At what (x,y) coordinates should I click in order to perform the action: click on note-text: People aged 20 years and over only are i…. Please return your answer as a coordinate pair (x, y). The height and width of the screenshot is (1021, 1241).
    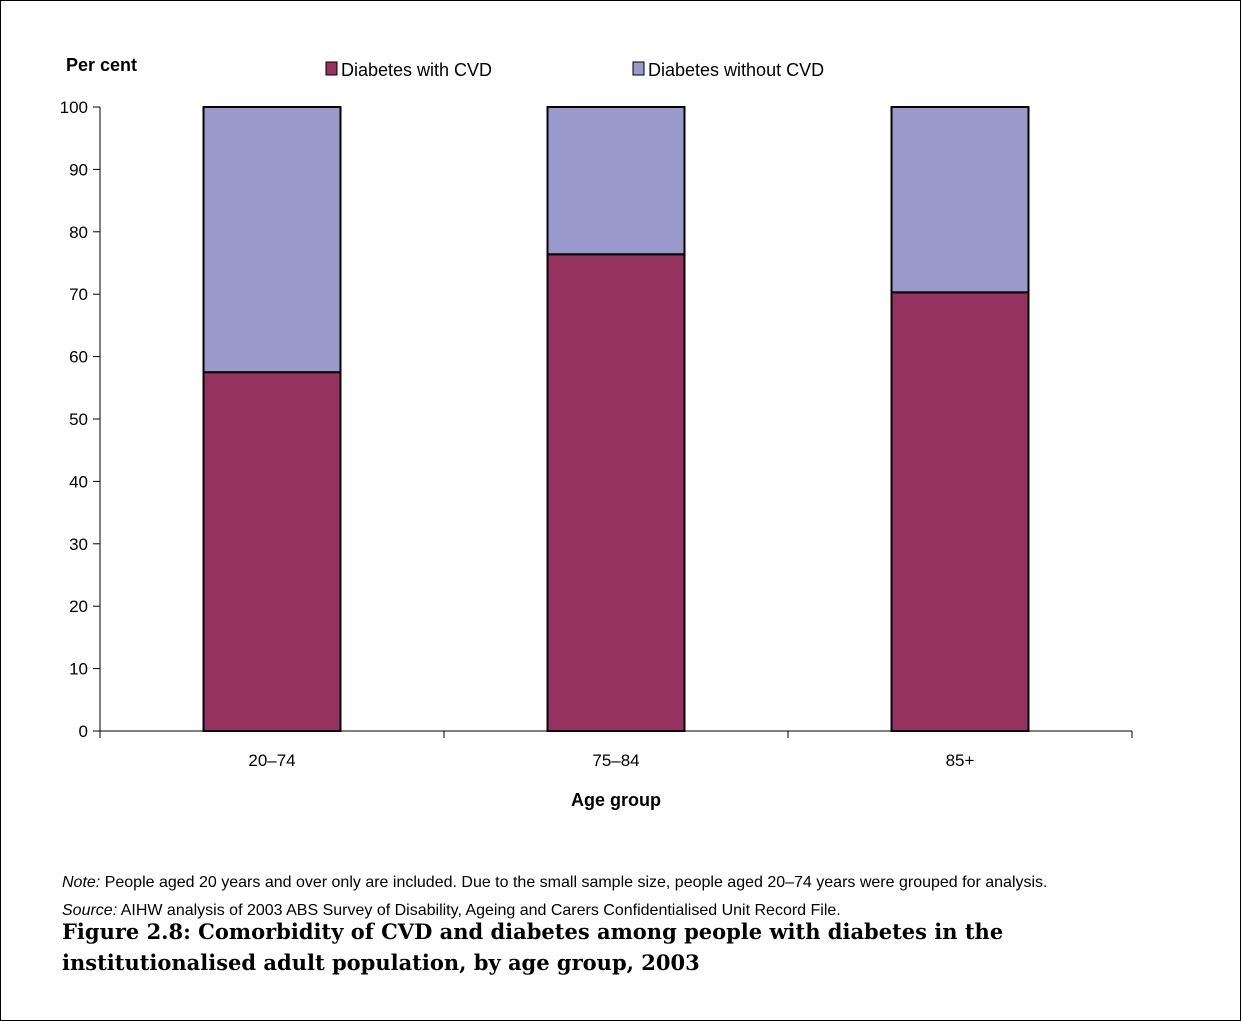
    Looking at the image, I should click on (574, 882).